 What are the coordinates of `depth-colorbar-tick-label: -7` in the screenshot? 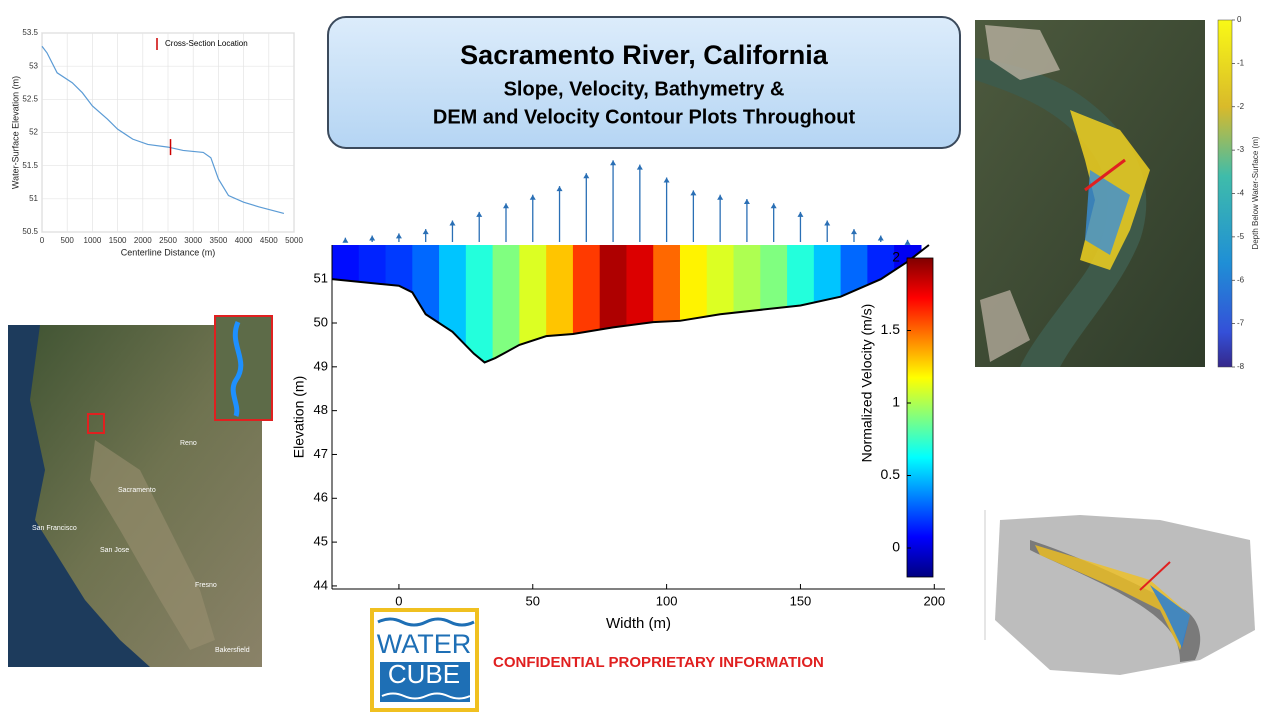 It's located at (1241, 323).